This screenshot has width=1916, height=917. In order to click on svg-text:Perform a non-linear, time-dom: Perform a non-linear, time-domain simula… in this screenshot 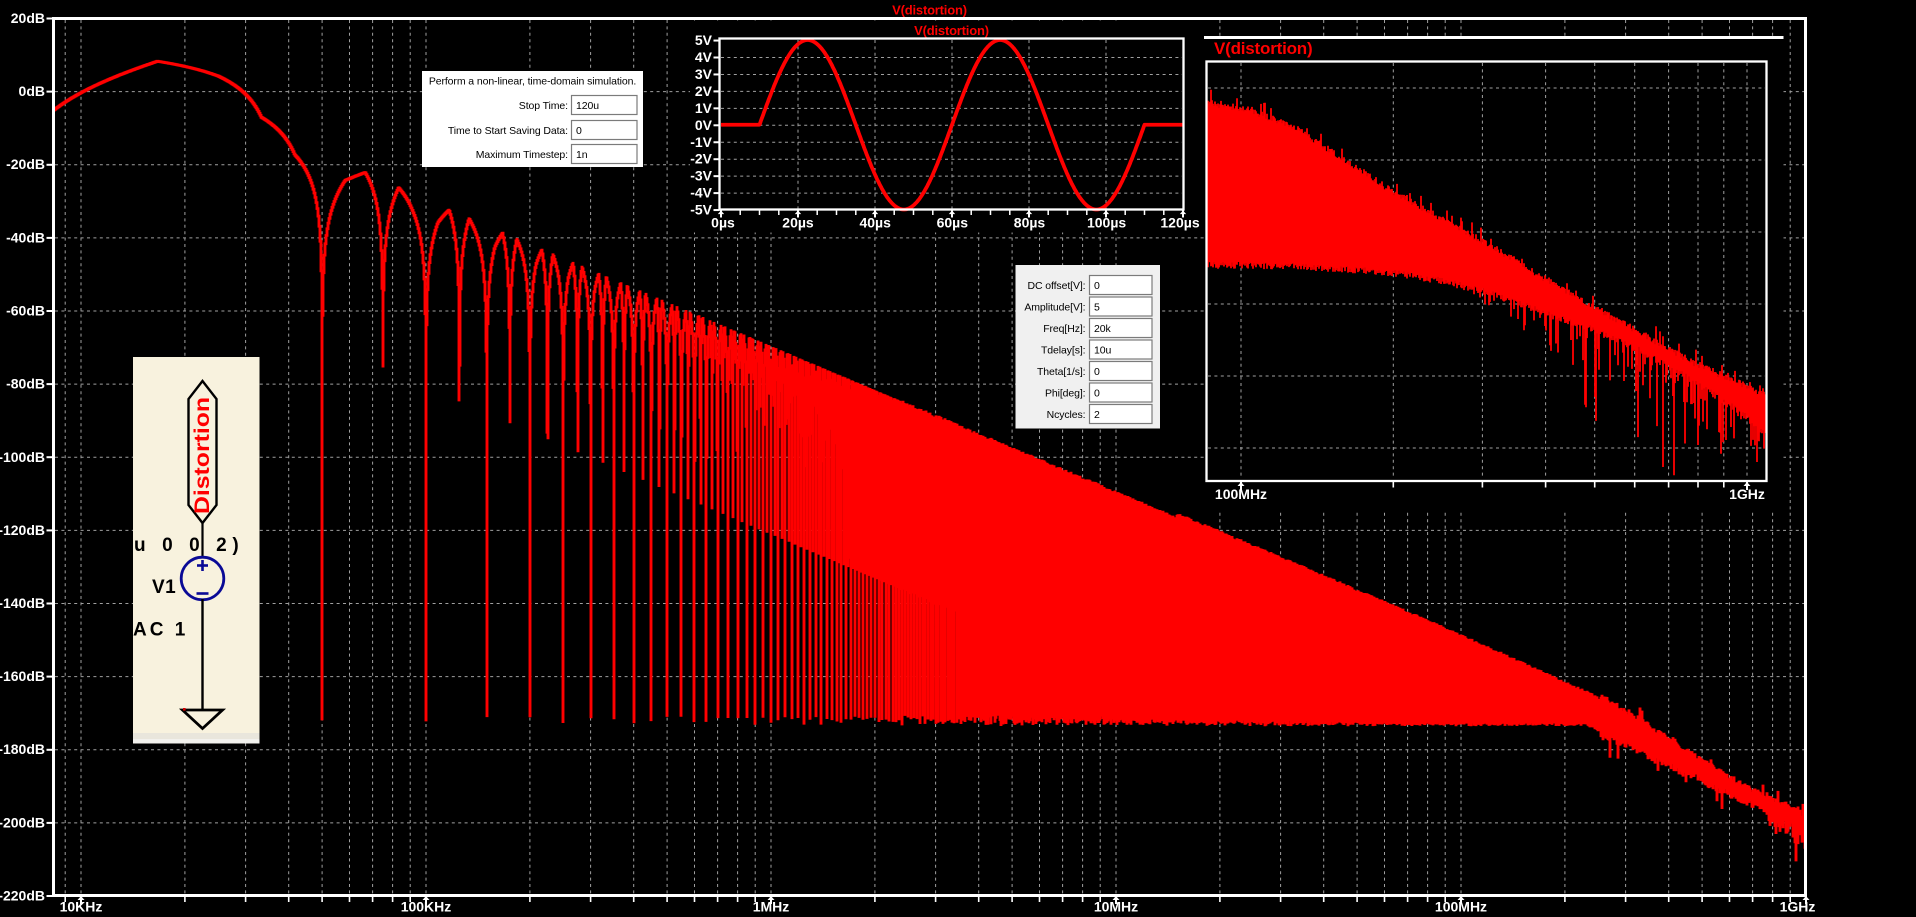, I will do `click(532, 82)`.